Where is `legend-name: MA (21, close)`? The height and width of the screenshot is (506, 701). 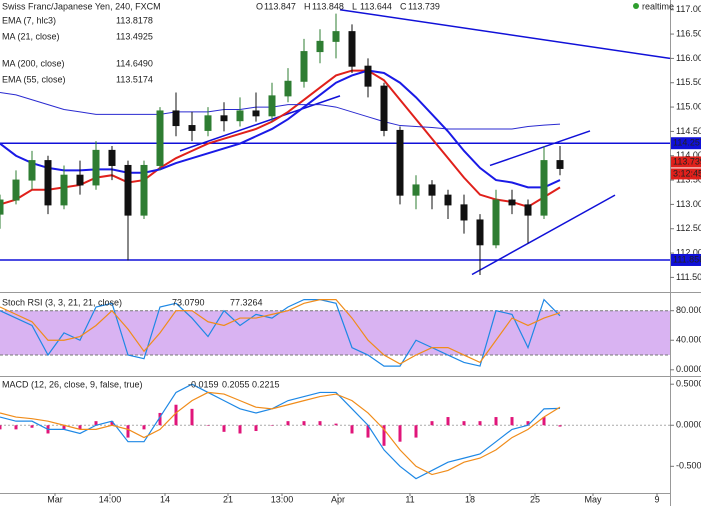 legend-name: MA (21, close) is located at coordinates (31, 36).